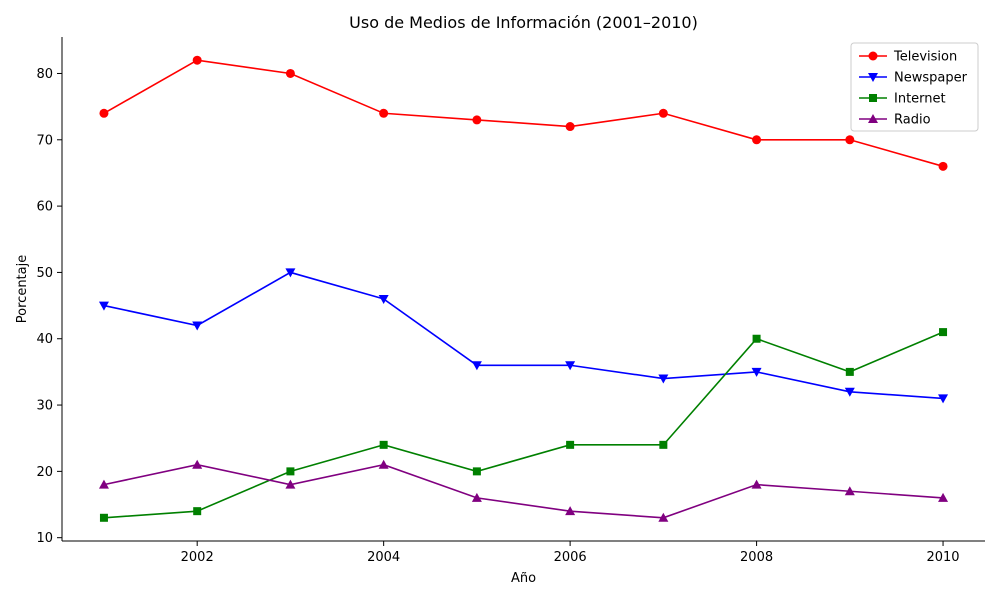 Image resolution: width=1000 pixels, height=600 pixels. What do you see at coordinates (756, 557) in the screenshot?
I see `x-tick-label: 2008` at bounding box center [756, 557].